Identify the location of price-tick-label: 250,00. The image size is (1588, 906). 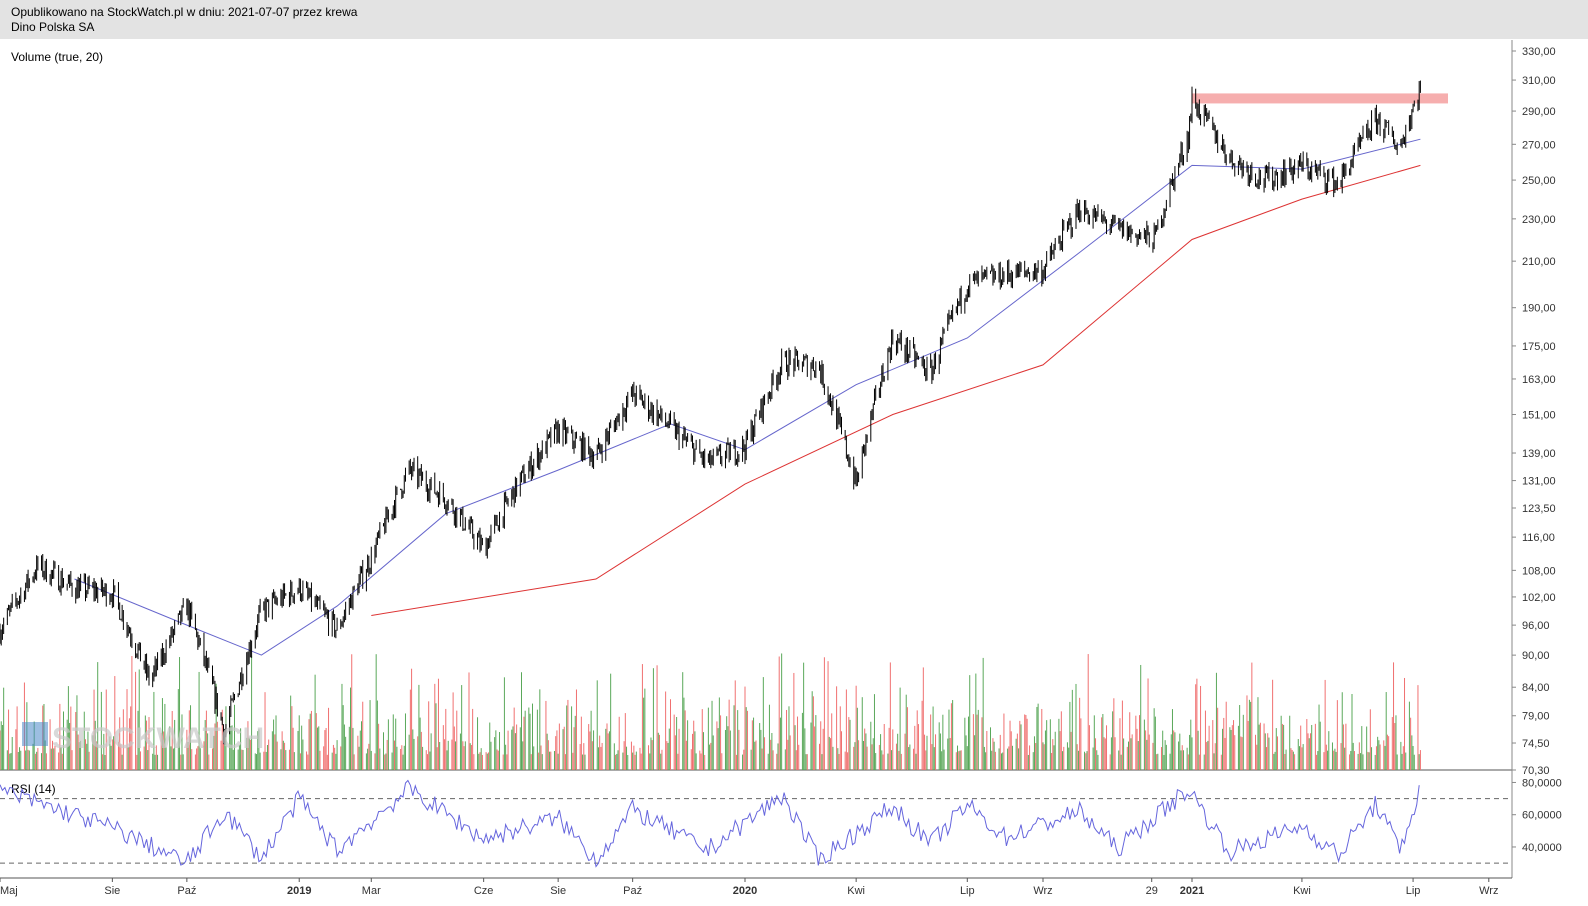
(1539, 181).